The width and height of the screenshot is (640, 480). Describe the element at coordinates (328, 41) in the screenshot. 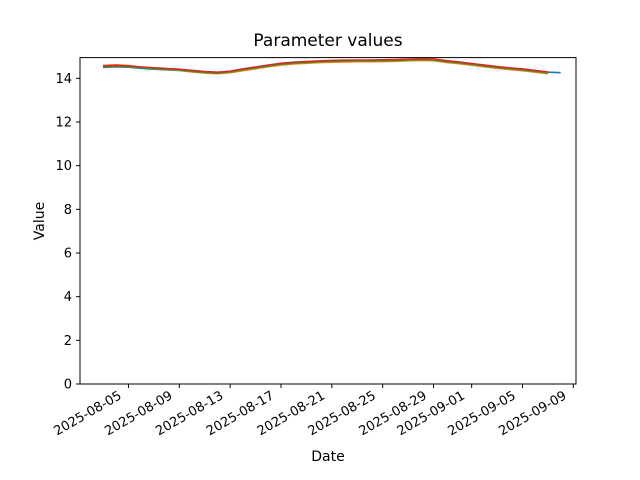

I see `chart-title: Parameter values` at that location.